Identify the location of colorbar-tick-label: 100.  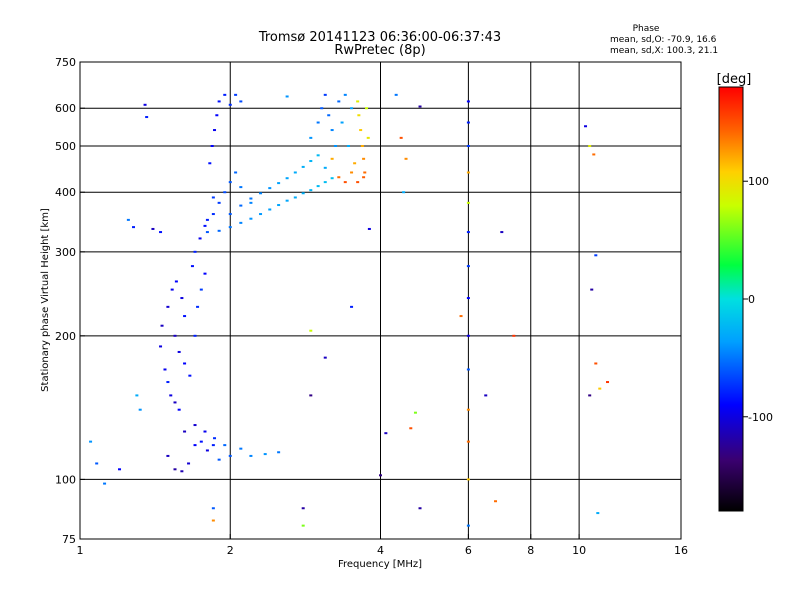
(758, 181).